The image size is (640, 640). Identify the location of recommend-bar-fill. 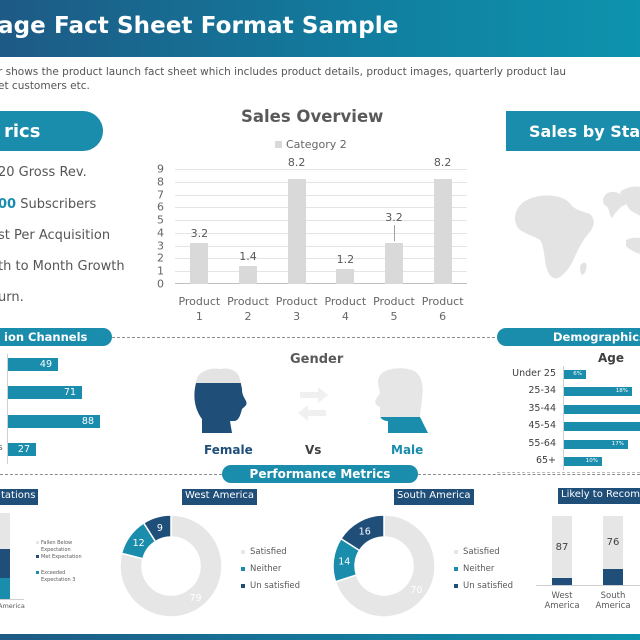
(562, 581).